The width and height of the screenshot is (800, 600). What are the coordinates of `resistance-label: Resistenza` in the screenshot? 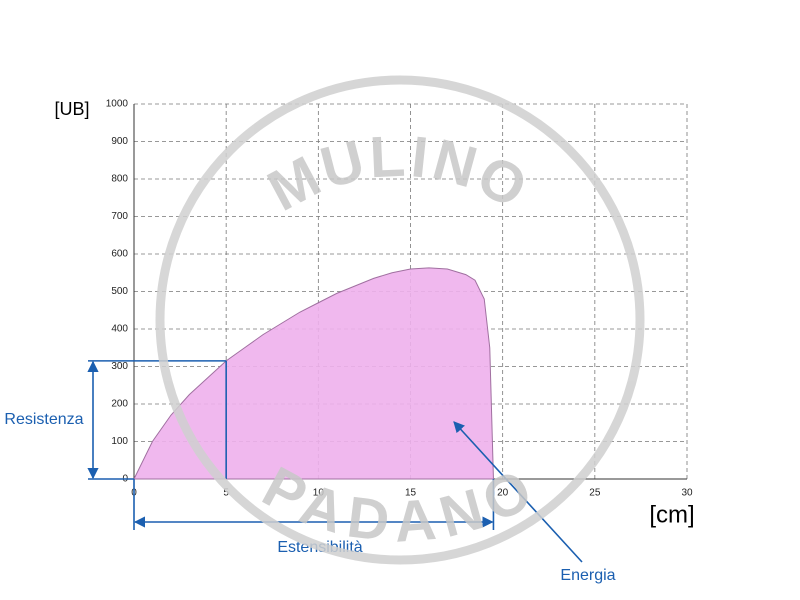 It's located at (43, 419).